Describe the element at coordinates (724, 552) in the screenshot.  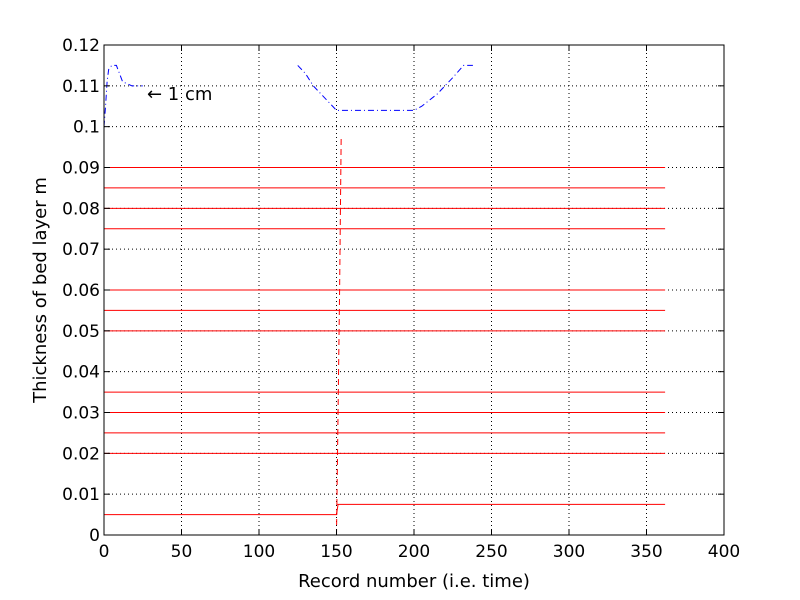
I see `x-tick-label: 400` at that location.